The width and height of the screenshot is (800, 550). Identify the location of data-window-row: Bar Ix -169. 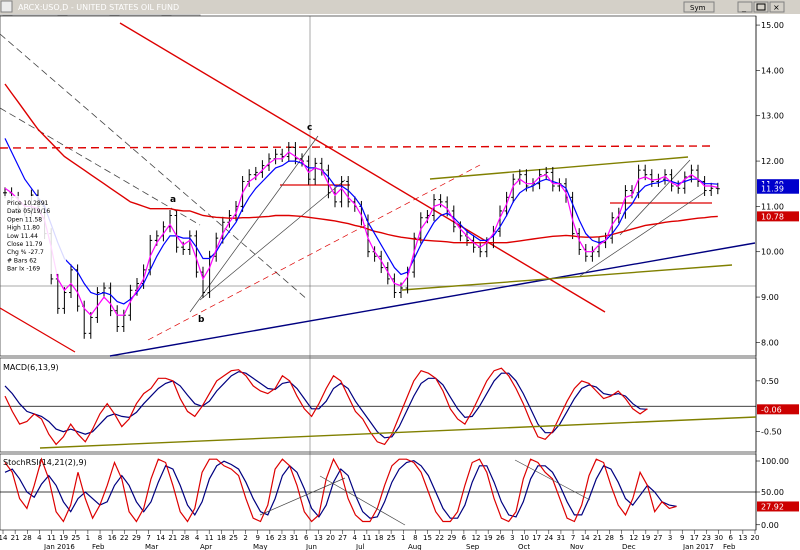
(23, 269).